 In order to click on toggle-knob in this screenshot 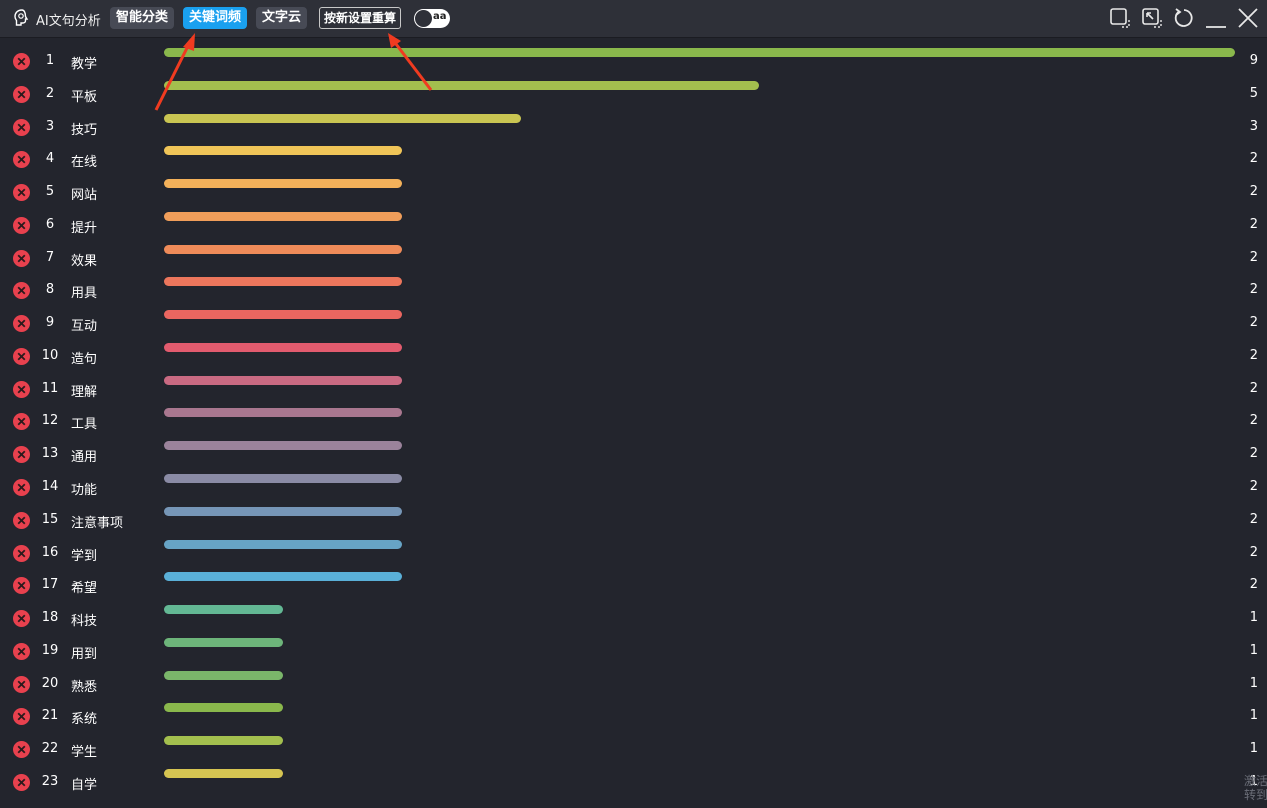, I will do `click(423, 18)`.